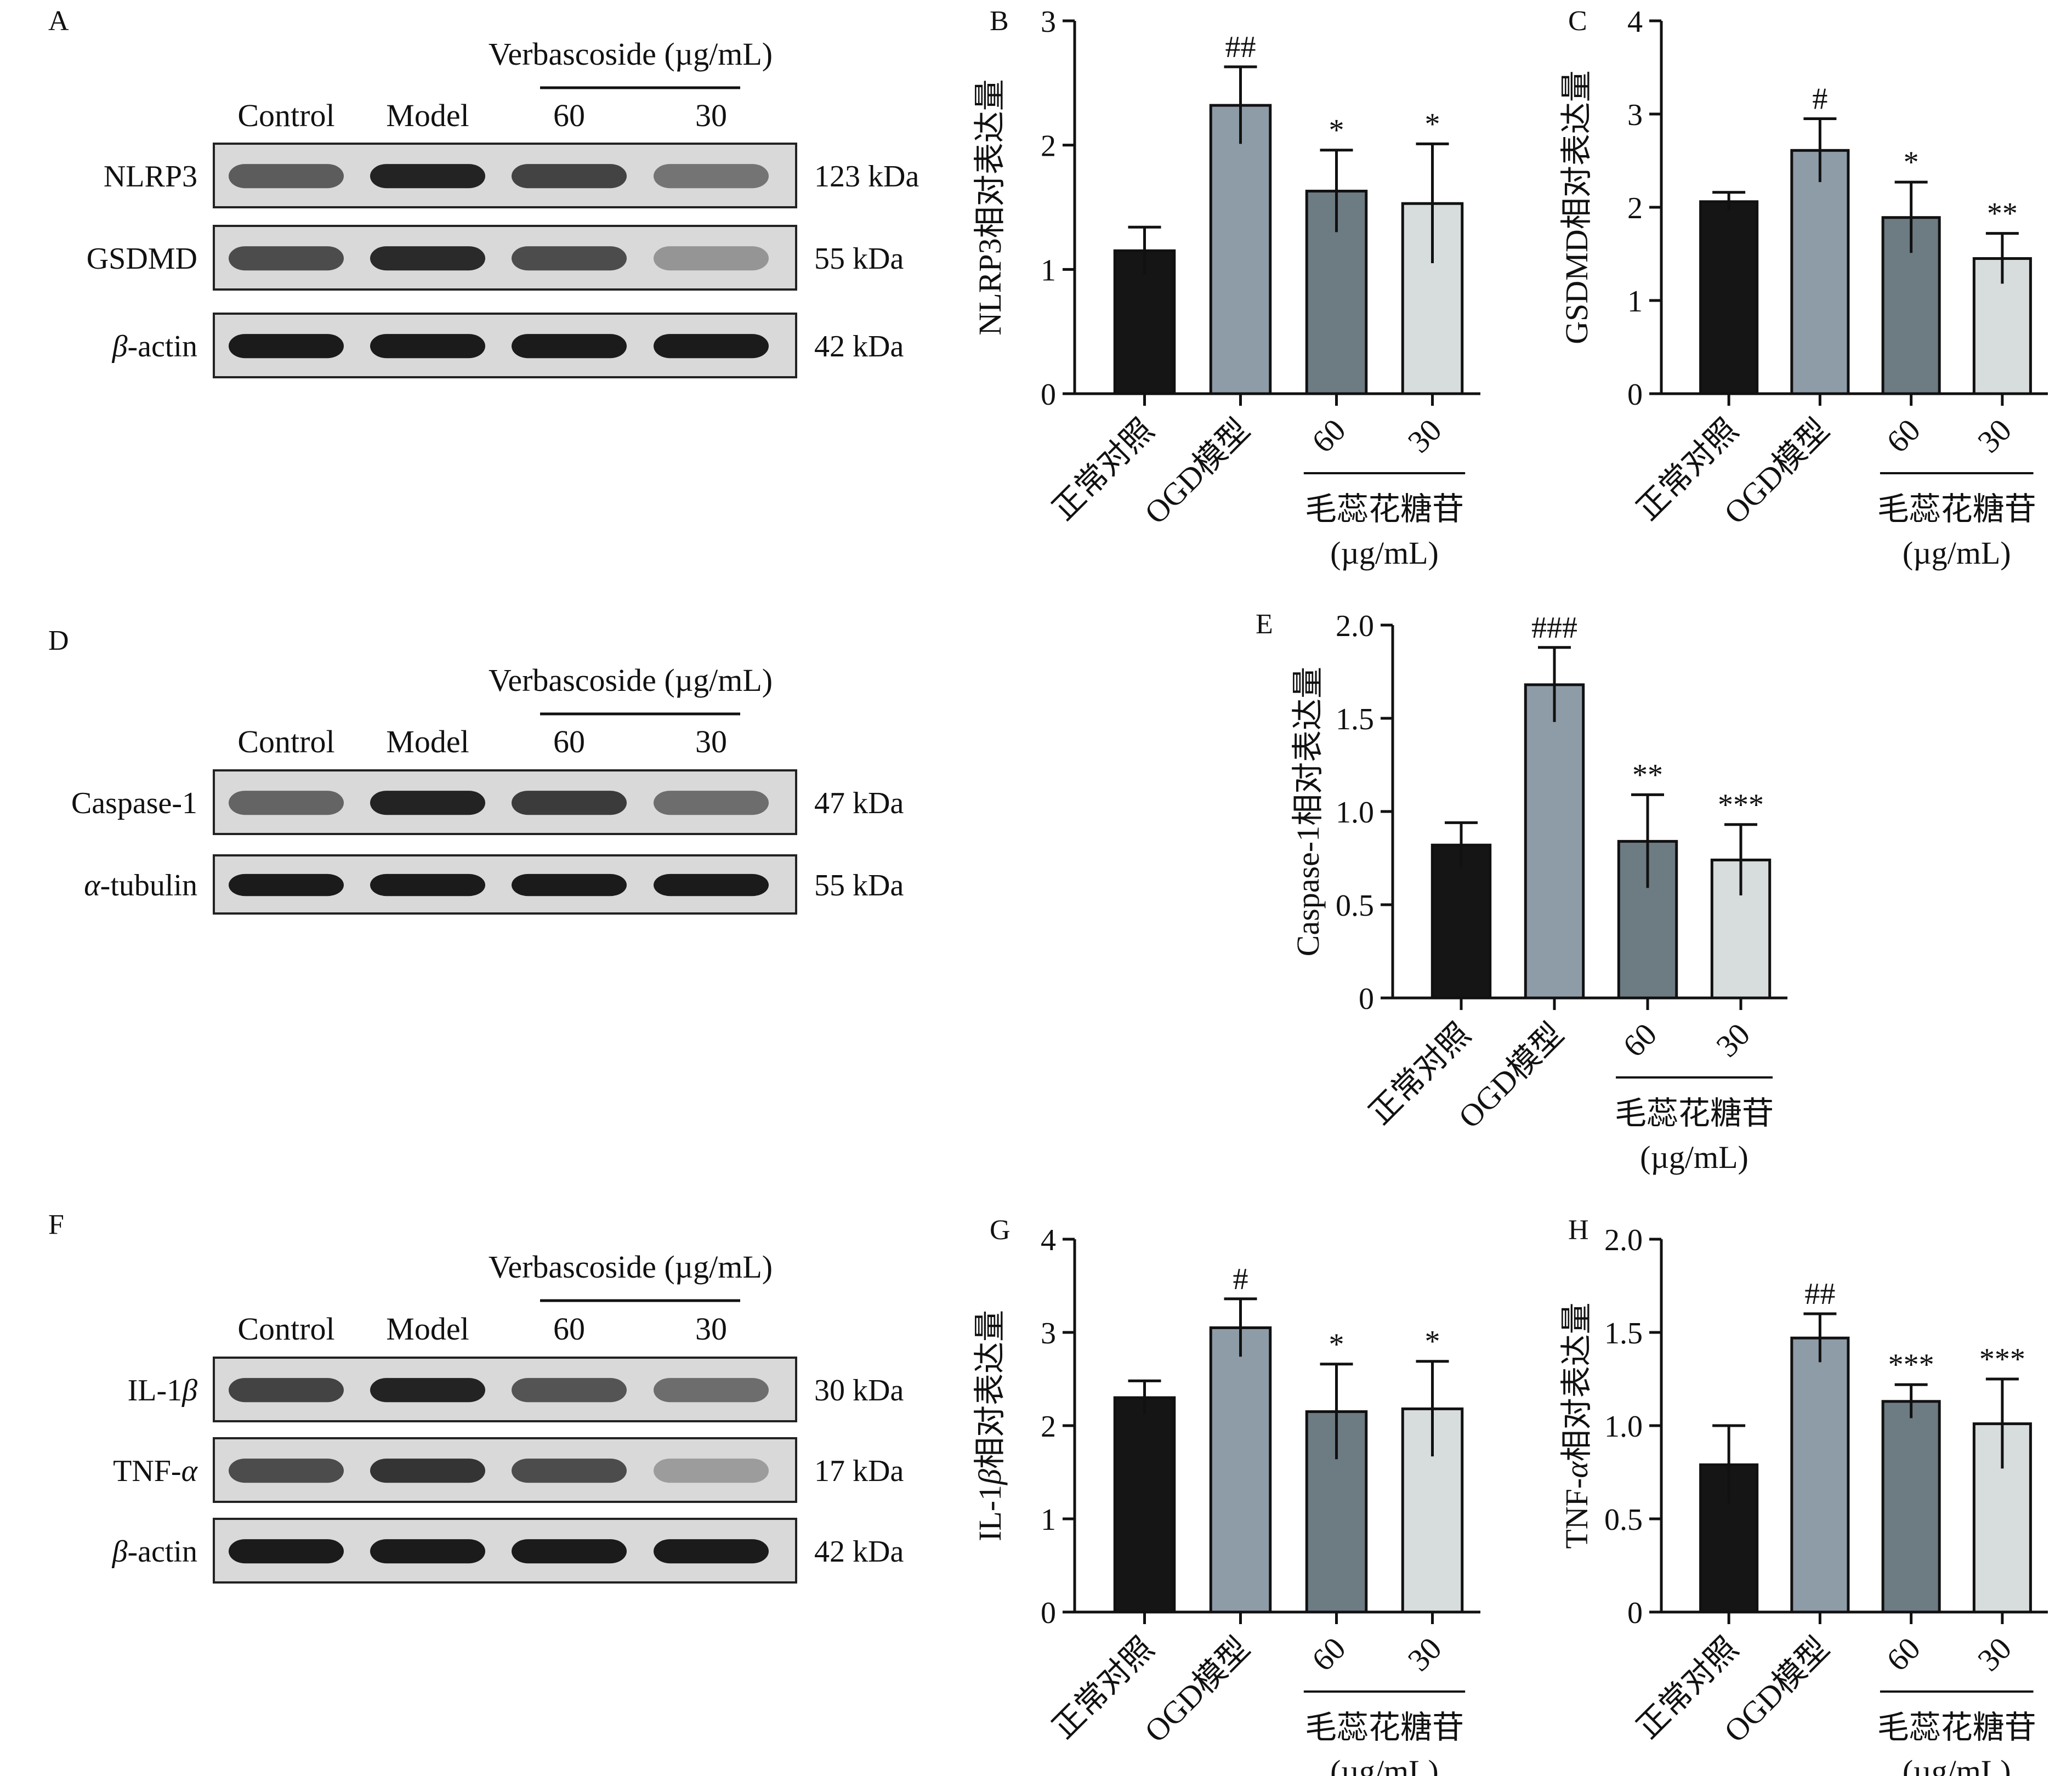 The height and width of the screenshot is (1776, 2072). I want to click on significance-marker: #, so click(1819, 99).